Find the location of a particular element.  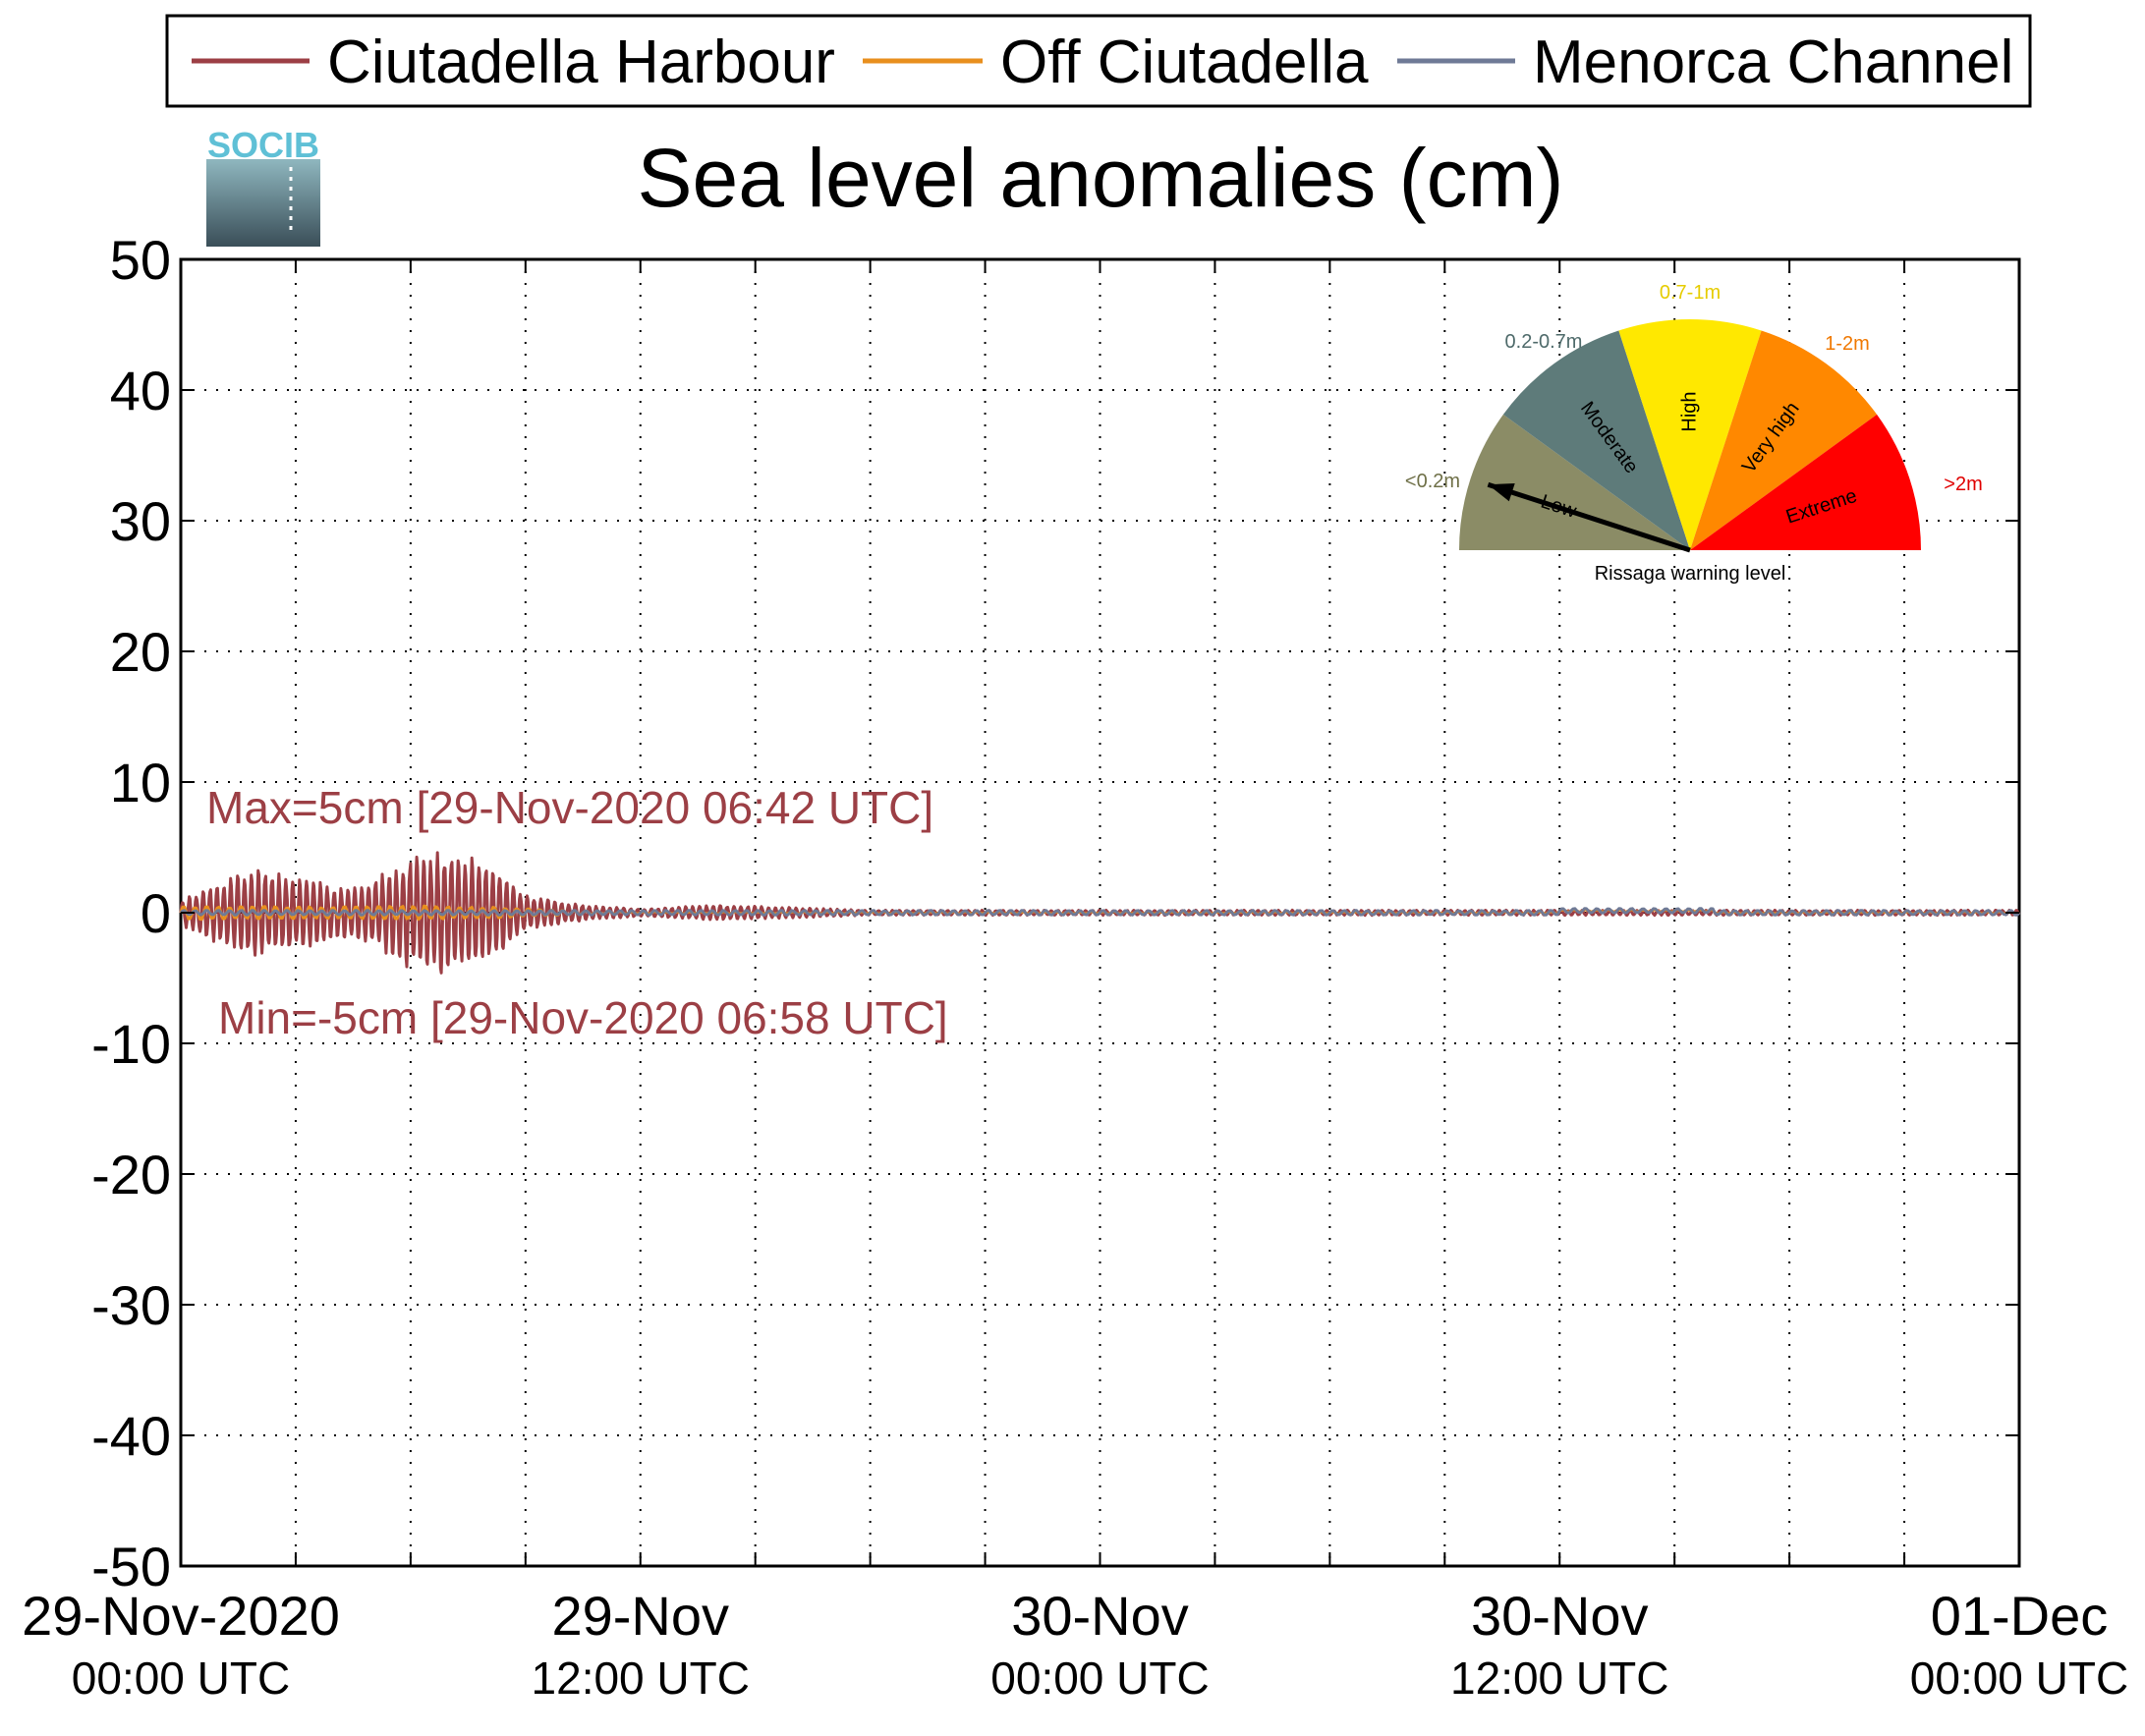

x-tick-label-date: 29-Nov-2020 is located at coordinates (181, 1616).